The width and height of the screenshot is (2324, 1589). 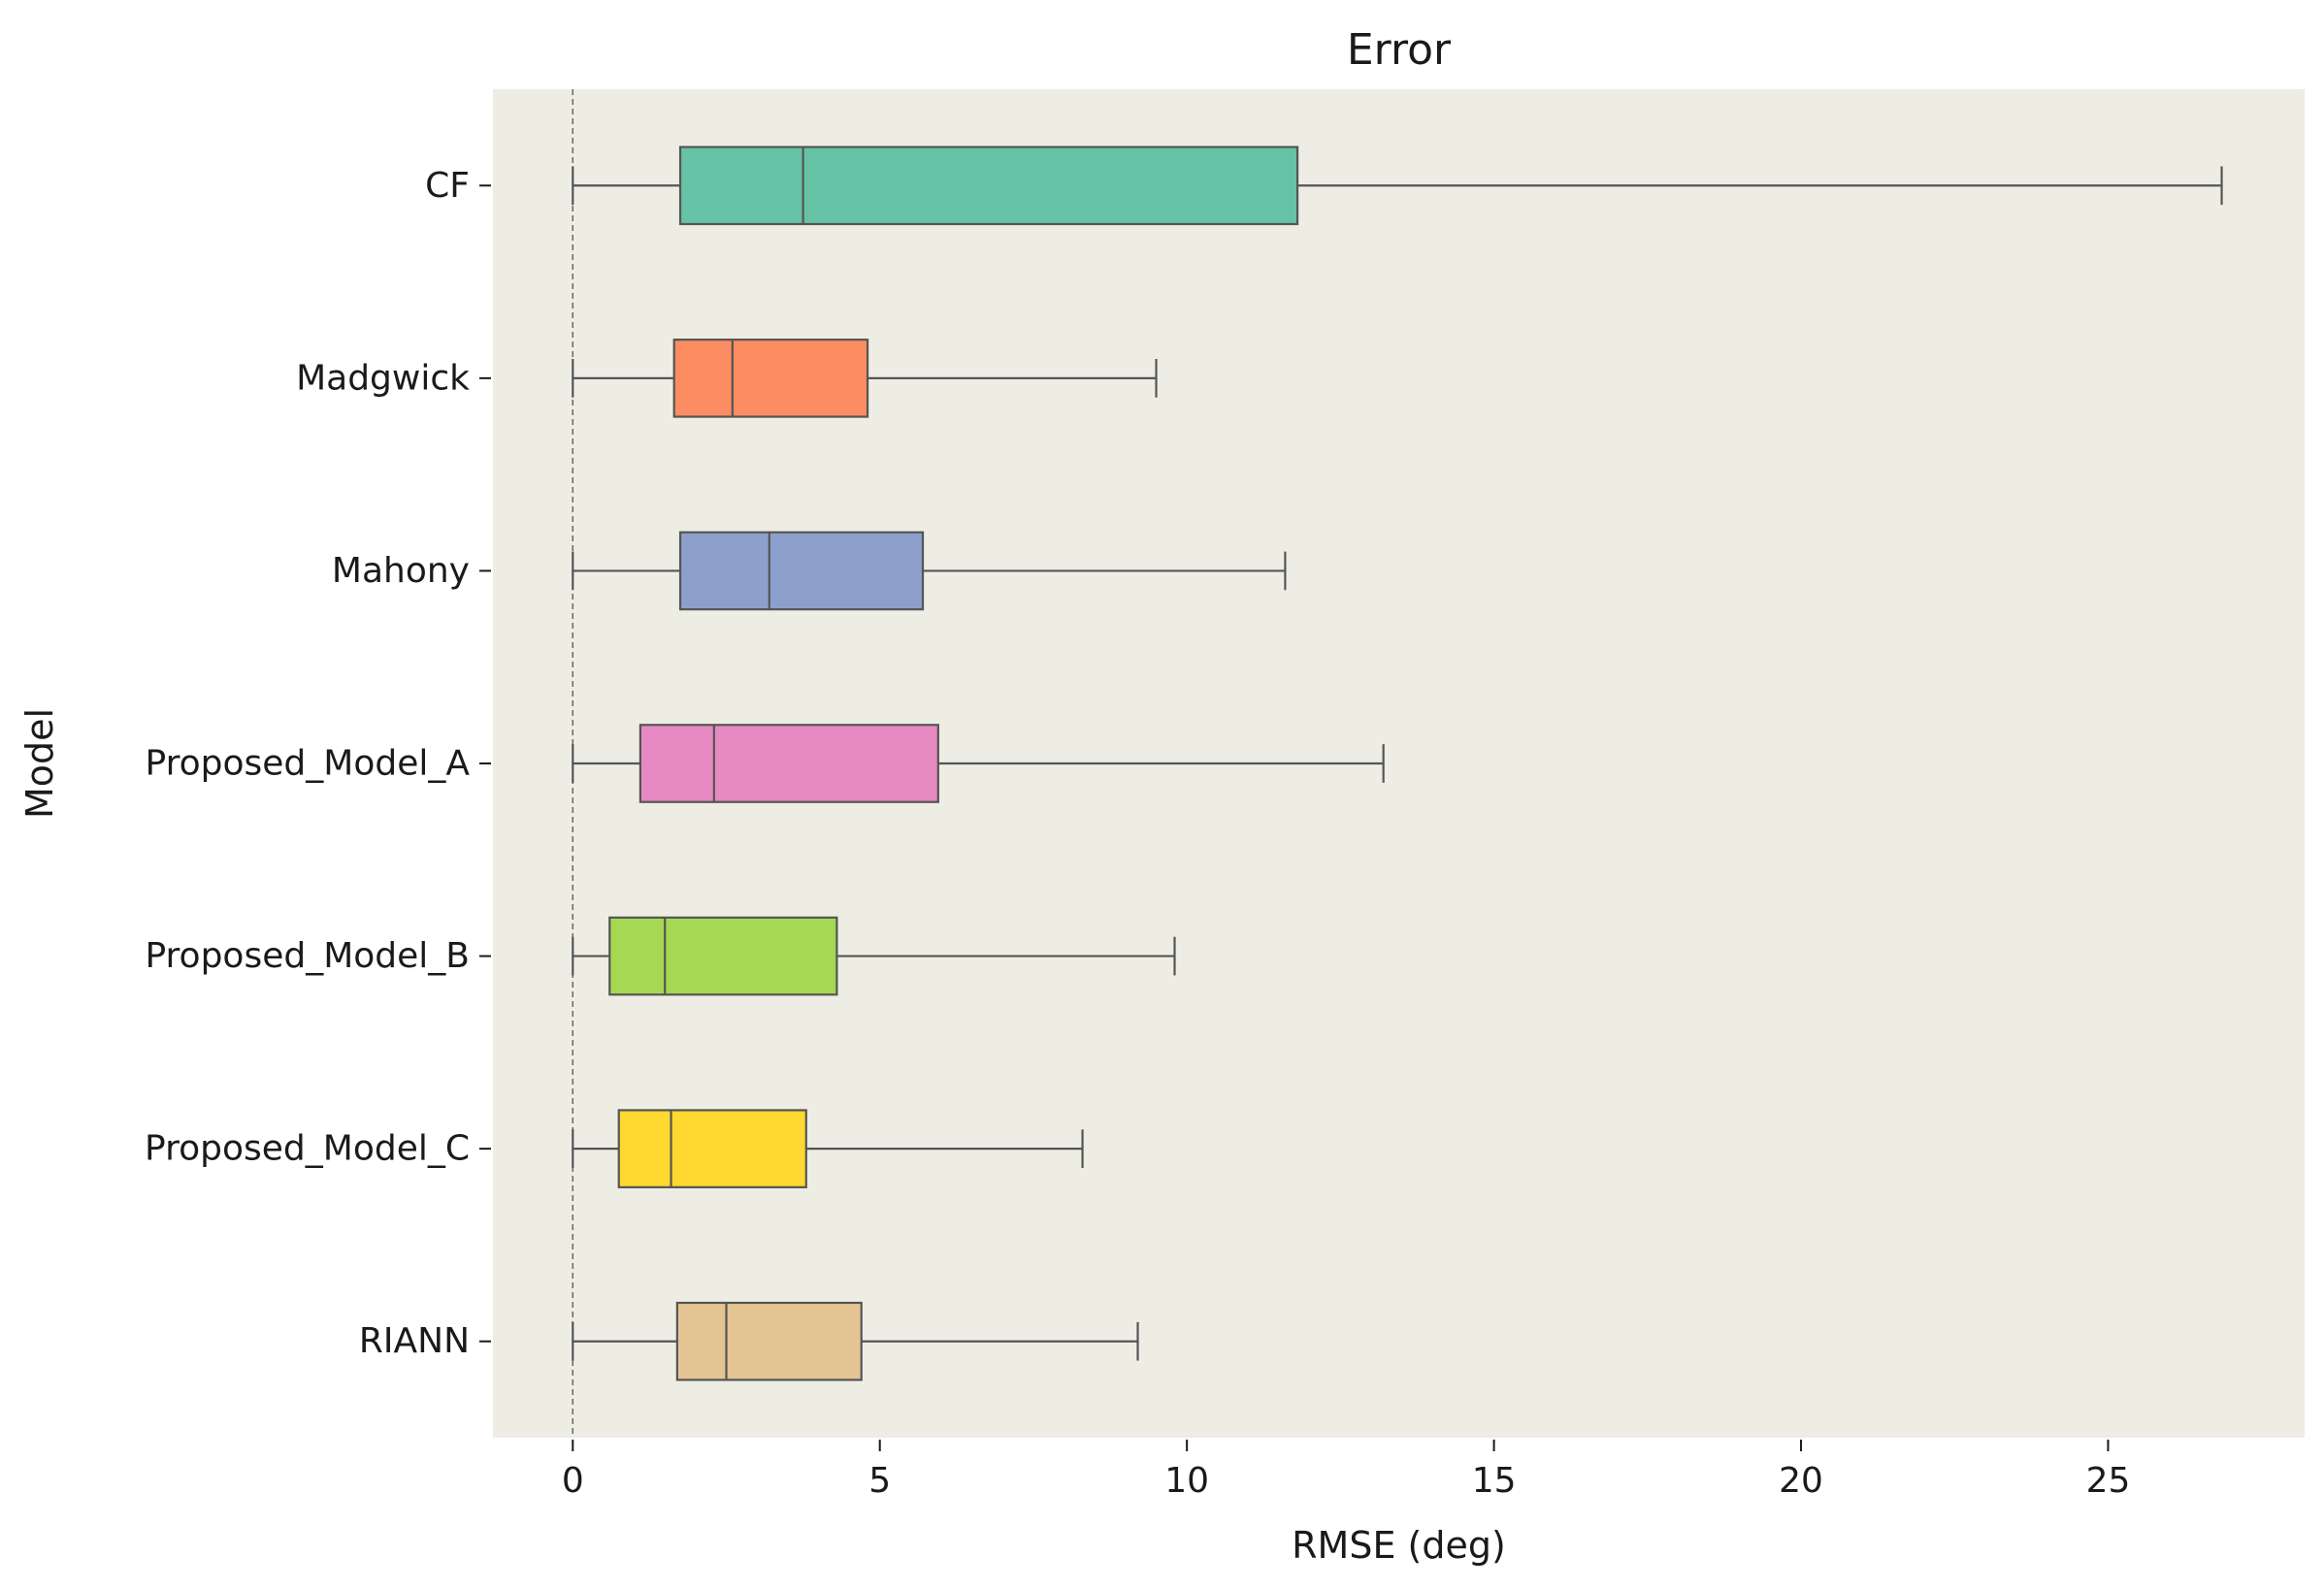 I want to click on y-tick-label: Proposed_Model_C, so click(x=308, y=1149).